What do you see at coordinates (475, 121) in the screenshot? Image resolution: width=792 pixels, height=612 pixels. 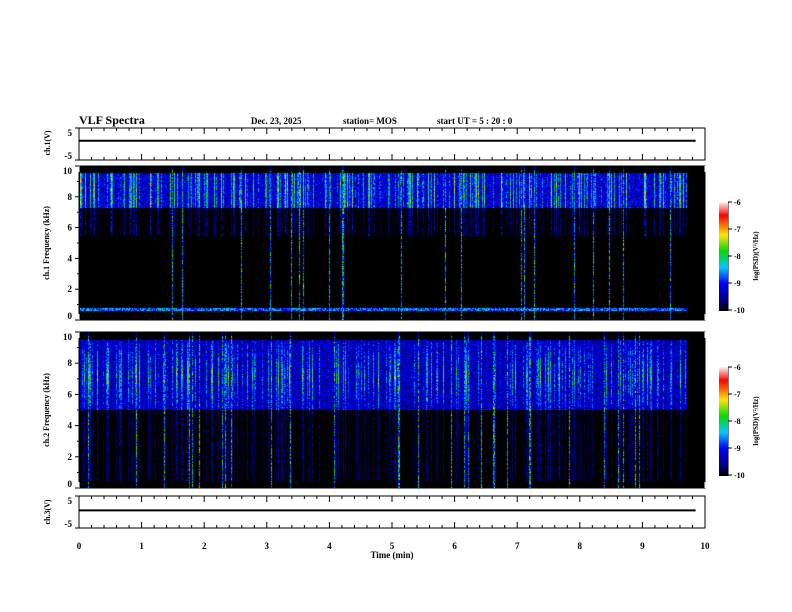 I see `start-time-label: start UT = 5 : 20 : 0` at bounding box center [475, 121].